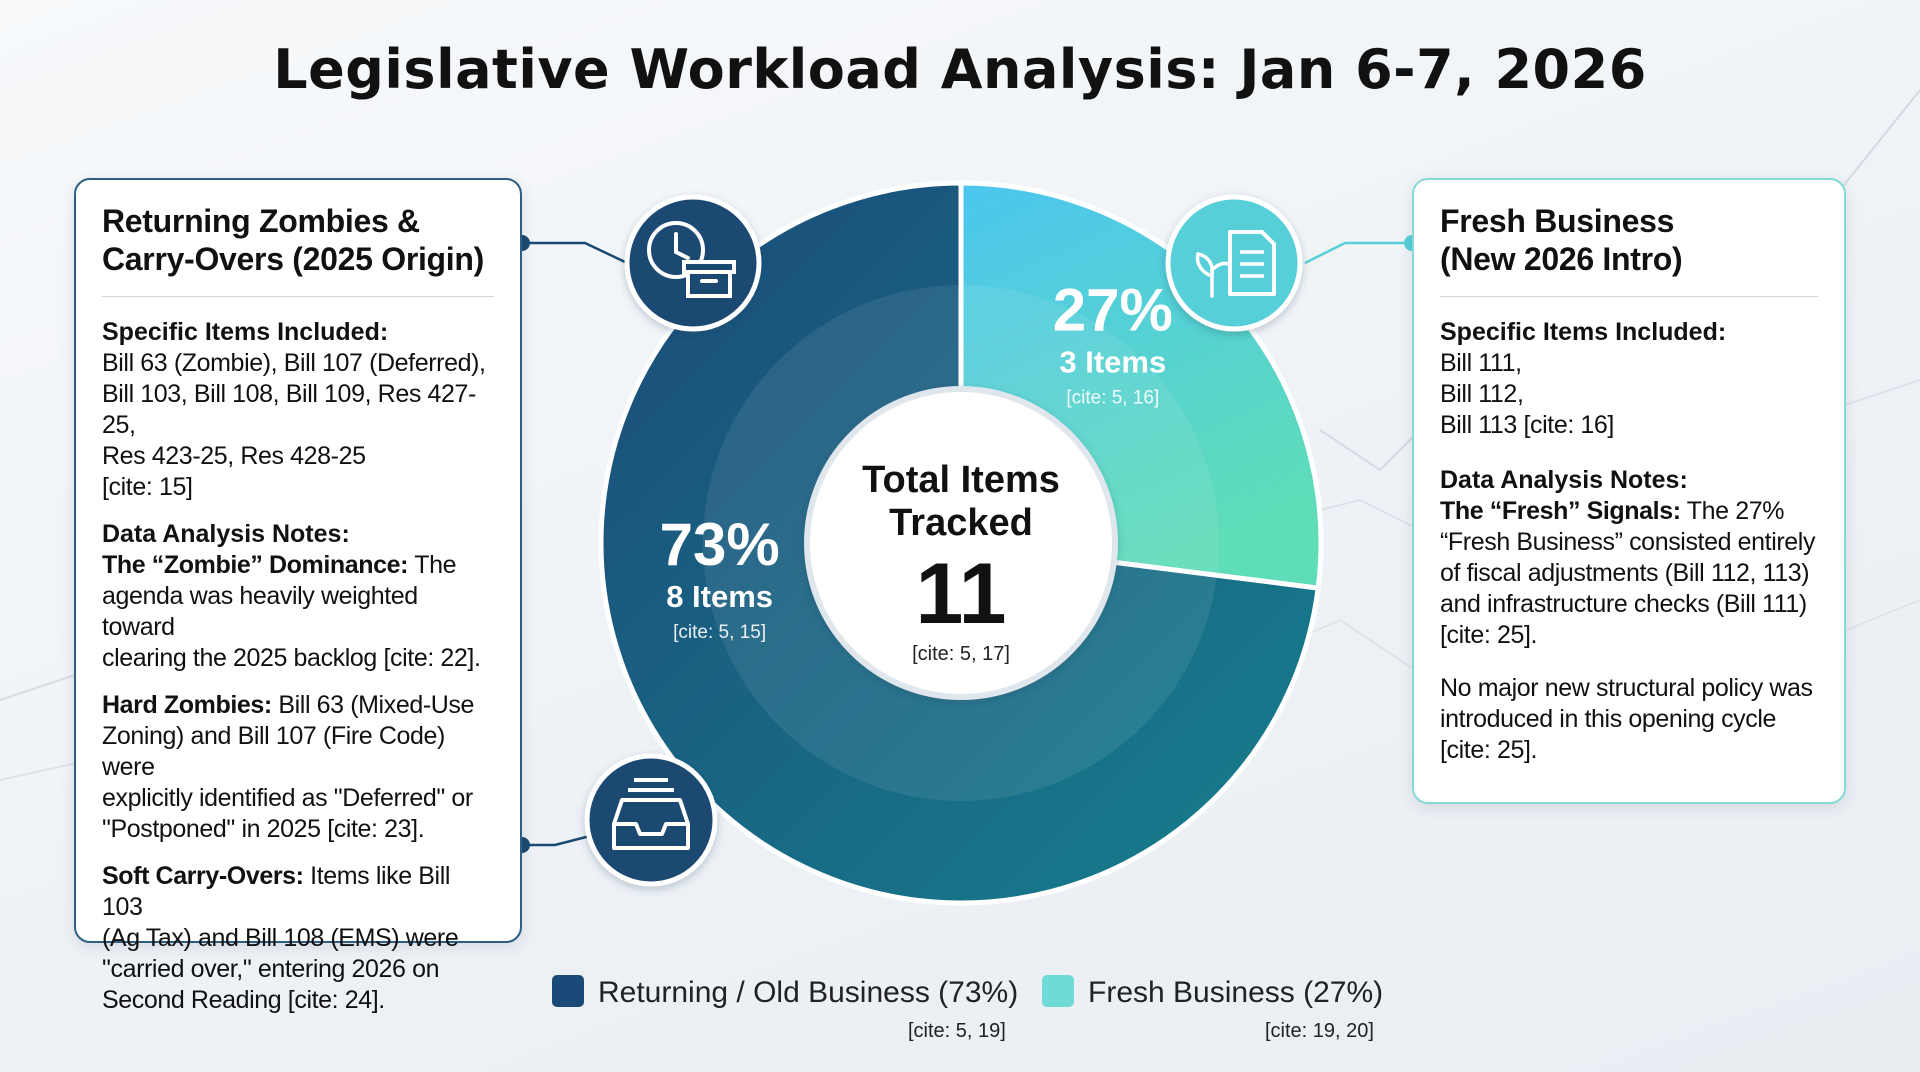  What do you see at coordinates (226, 534) in the screenshot?
I see `left-notes-label: Data Analysis Notes:` at bounding box center [226, 534].